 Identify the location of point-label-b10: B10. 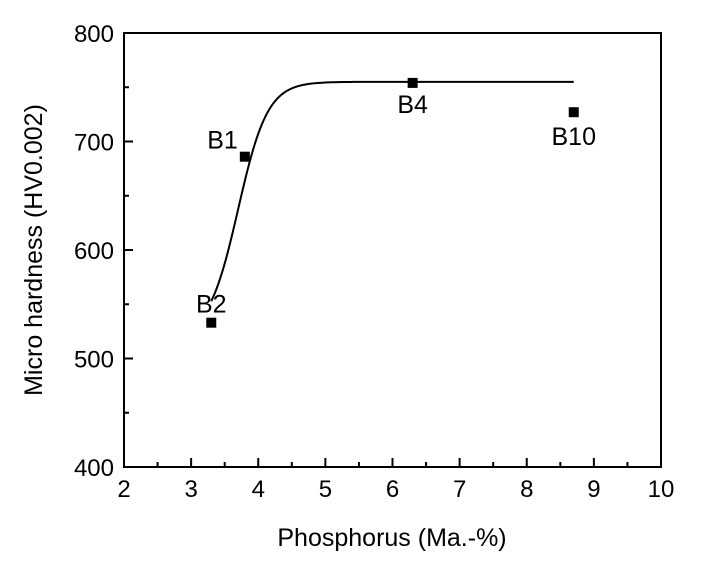
(573, 137).